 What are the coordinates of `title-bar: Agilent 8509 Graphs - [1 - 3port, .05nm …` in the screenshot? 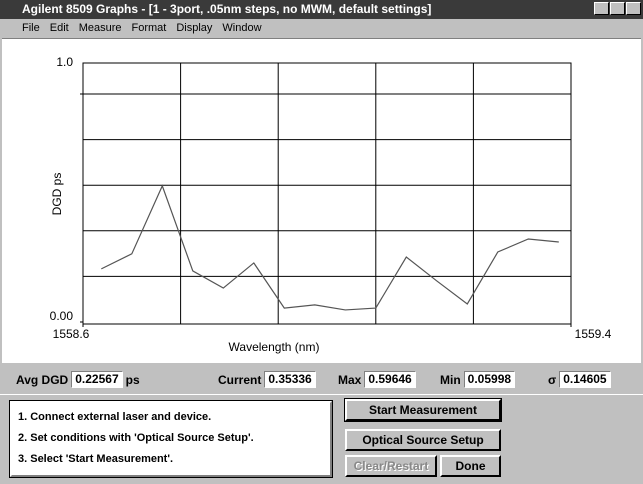 It's located at (321, 9).